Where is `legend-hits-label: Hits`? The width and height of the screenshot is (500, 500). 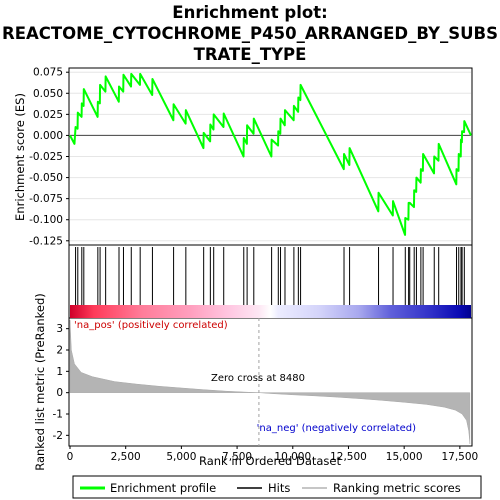
legend-hits-label: Hits is located at coordinates (279, 488).